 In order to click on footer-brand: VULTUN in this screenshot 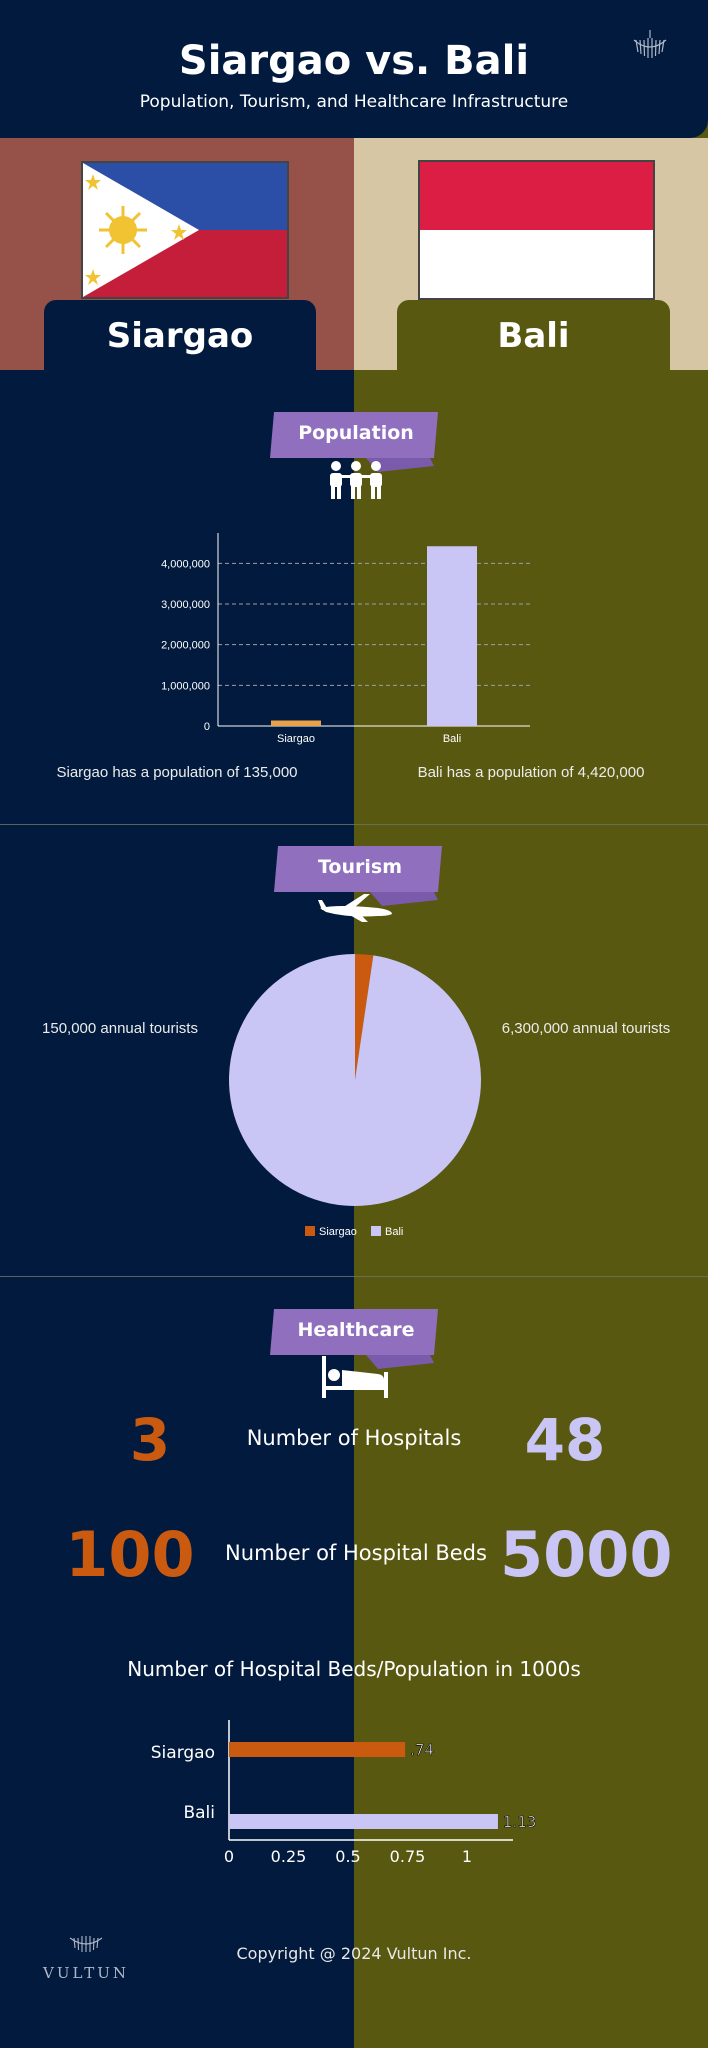, I will do `click(86, 1973)`.